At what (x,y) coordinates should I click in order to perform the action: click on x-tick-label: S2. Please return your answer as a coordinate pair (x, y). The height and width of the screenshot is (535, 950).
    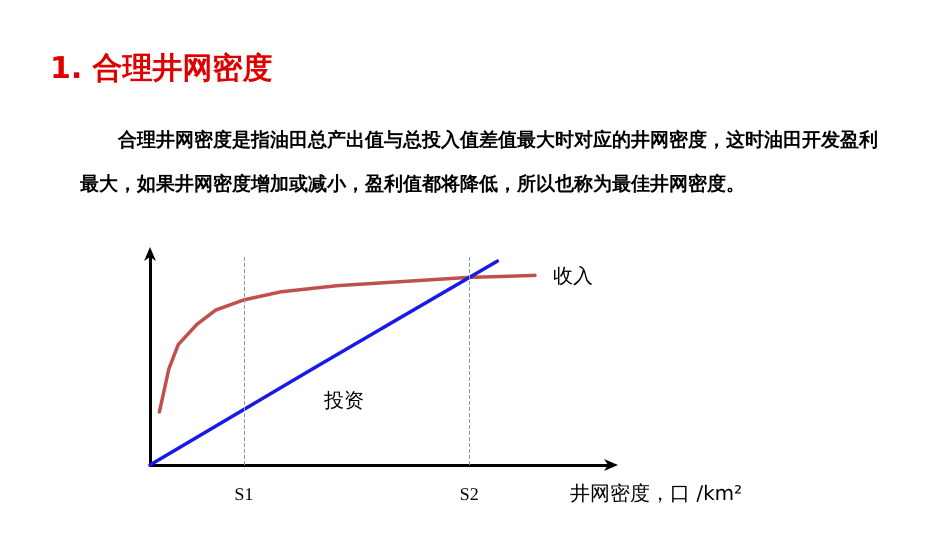
    Looking at the image, I should click on (469, 494).